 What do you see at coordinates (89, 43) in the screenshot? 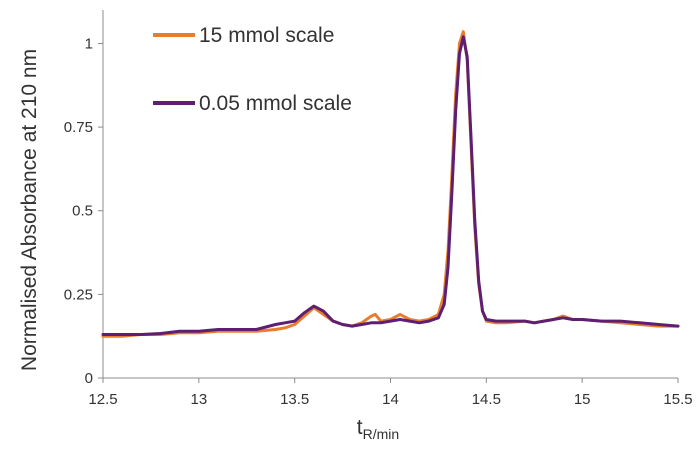
I see `y-tick-label: 1` at bounding box center [89, 43].